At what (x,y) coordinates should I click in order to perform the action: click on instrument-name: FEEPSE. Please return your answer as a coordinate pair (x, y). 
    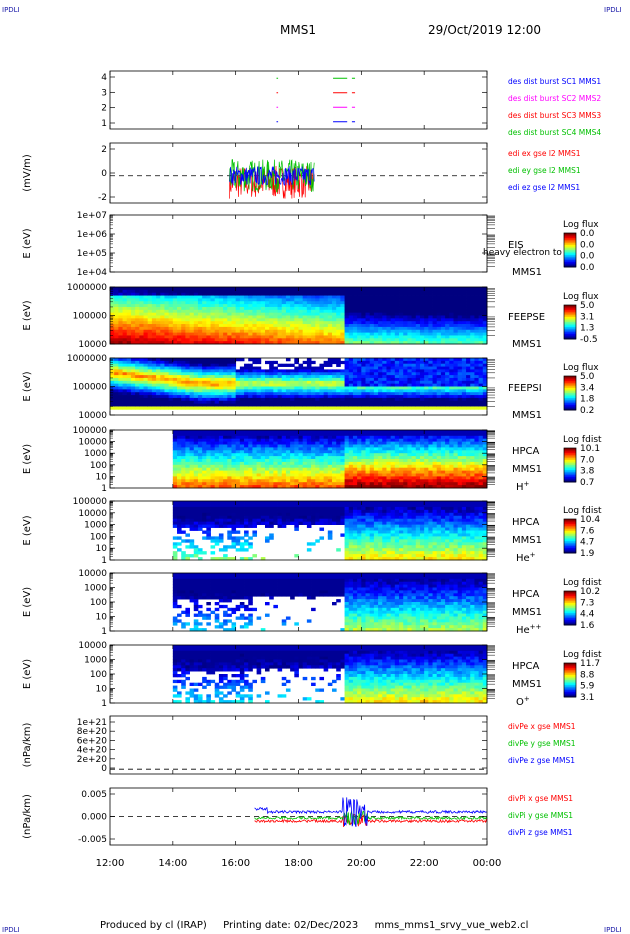
    Looking at the image, I should click on (526, 317).